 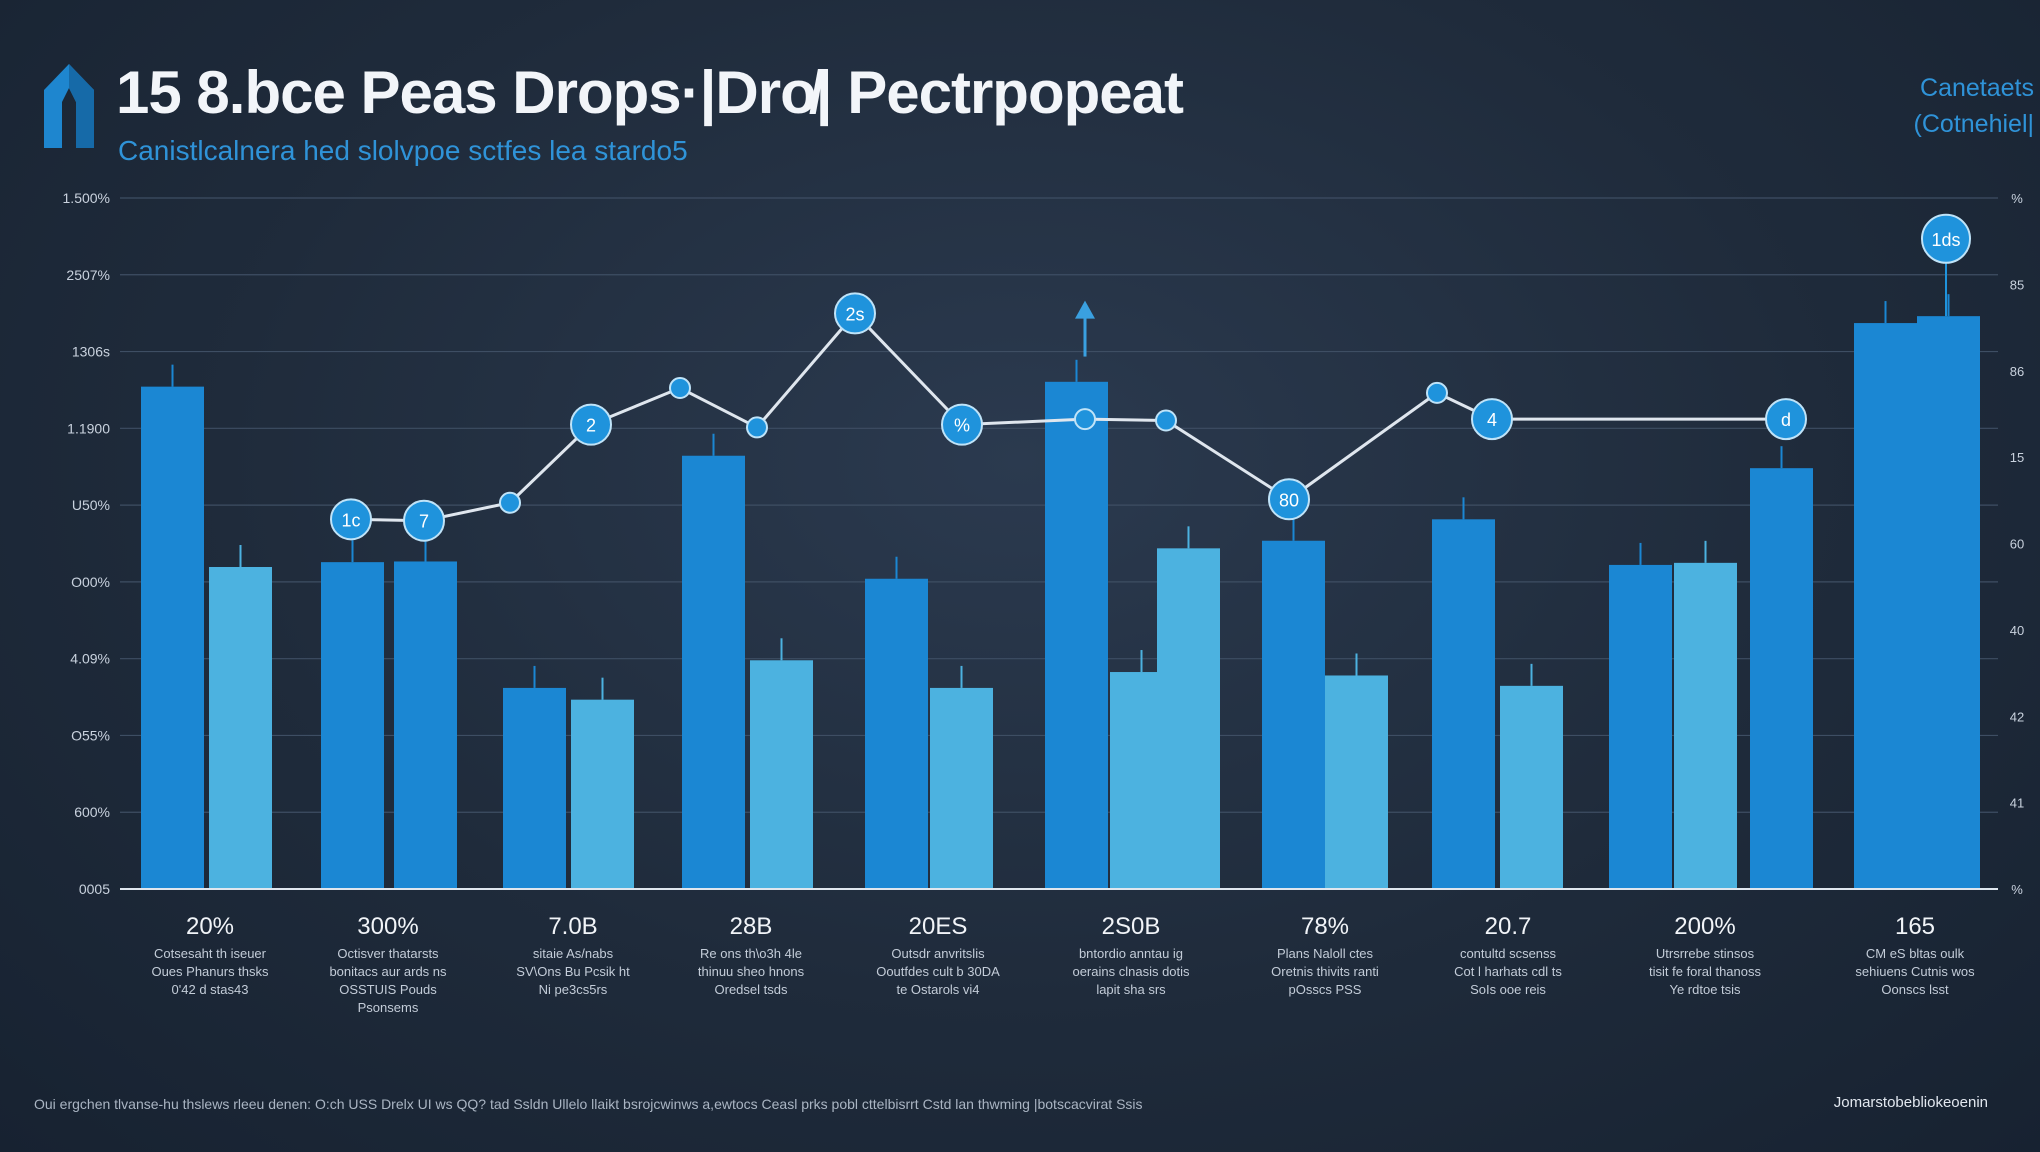 I want to click on corner-legend-line-1: Canetaets, so click(x=1977, y=88).